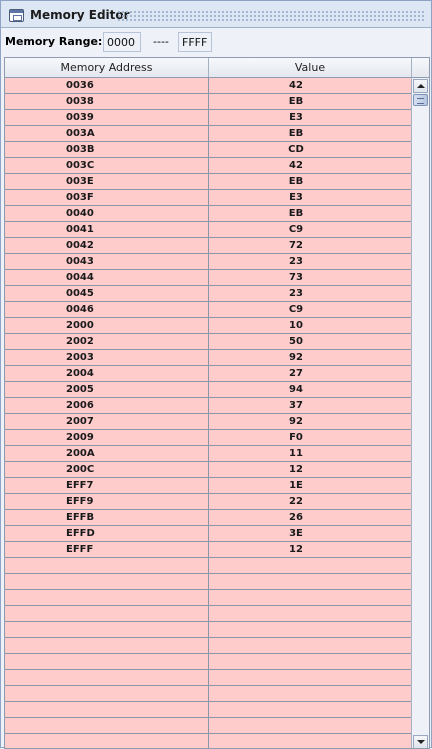  Describe the element at coordinates (420, 100) in the screenshot. I see `scrollbar-thumb` at that location.